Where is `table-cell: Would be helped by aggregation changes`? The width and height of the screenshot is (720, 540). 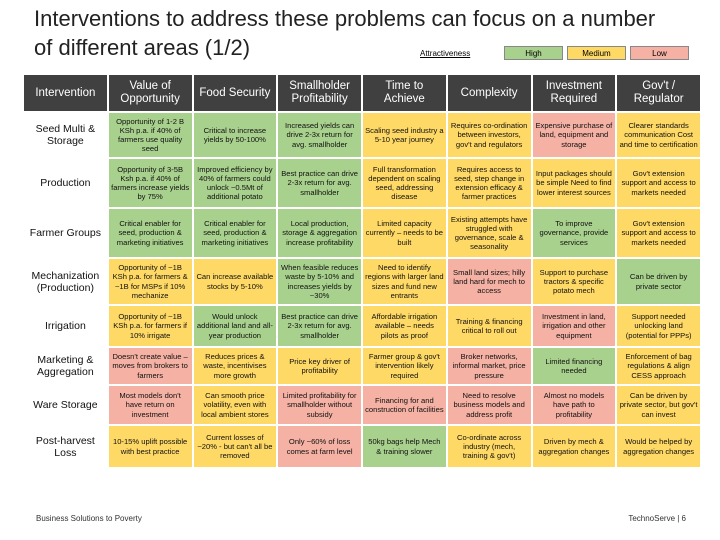
table-cell: Would be helped by aggregation changes is located at coordinates (658, 446).